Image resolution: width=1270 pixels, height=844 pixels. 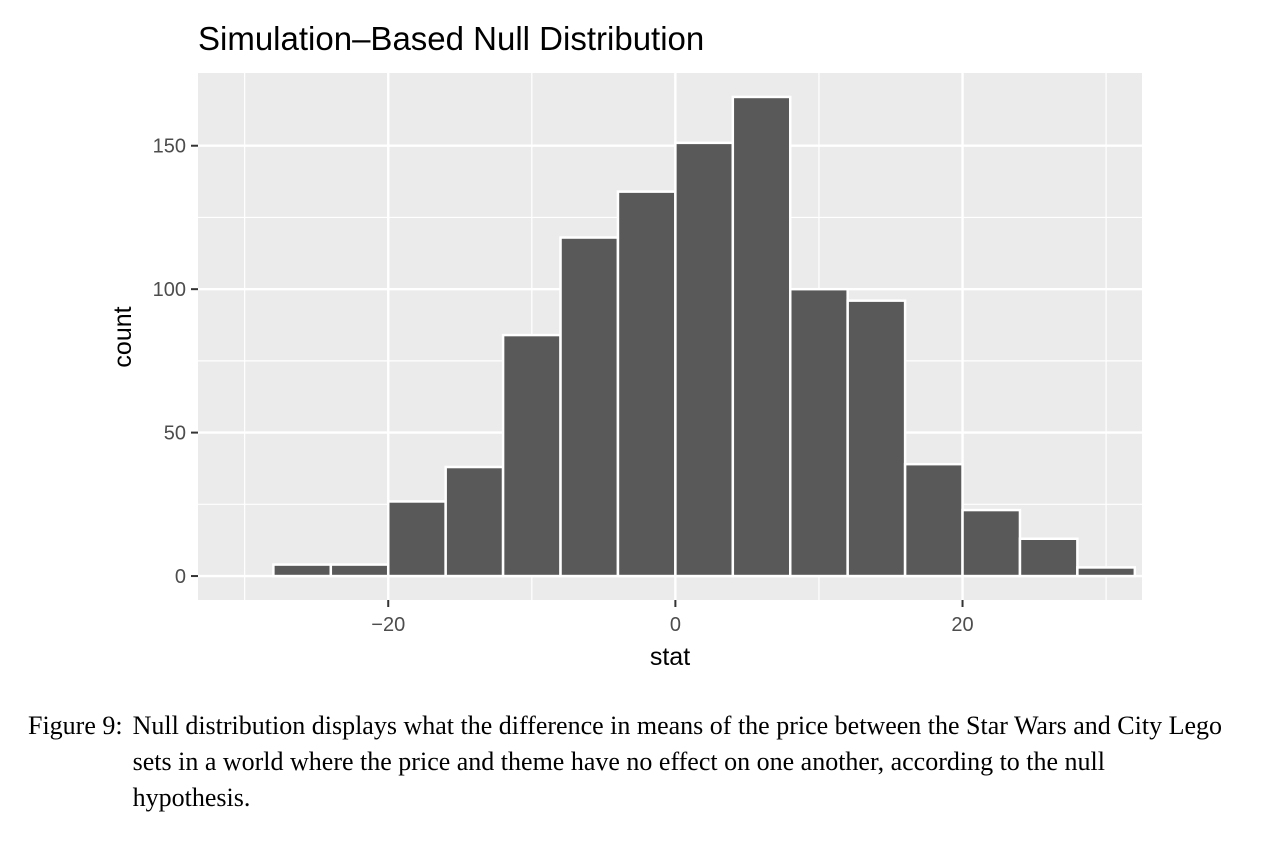 What do you see at coordinates (962, 625) in the screenshot?
I see `x-tick-label: 20` at bounding box center [962, 625].